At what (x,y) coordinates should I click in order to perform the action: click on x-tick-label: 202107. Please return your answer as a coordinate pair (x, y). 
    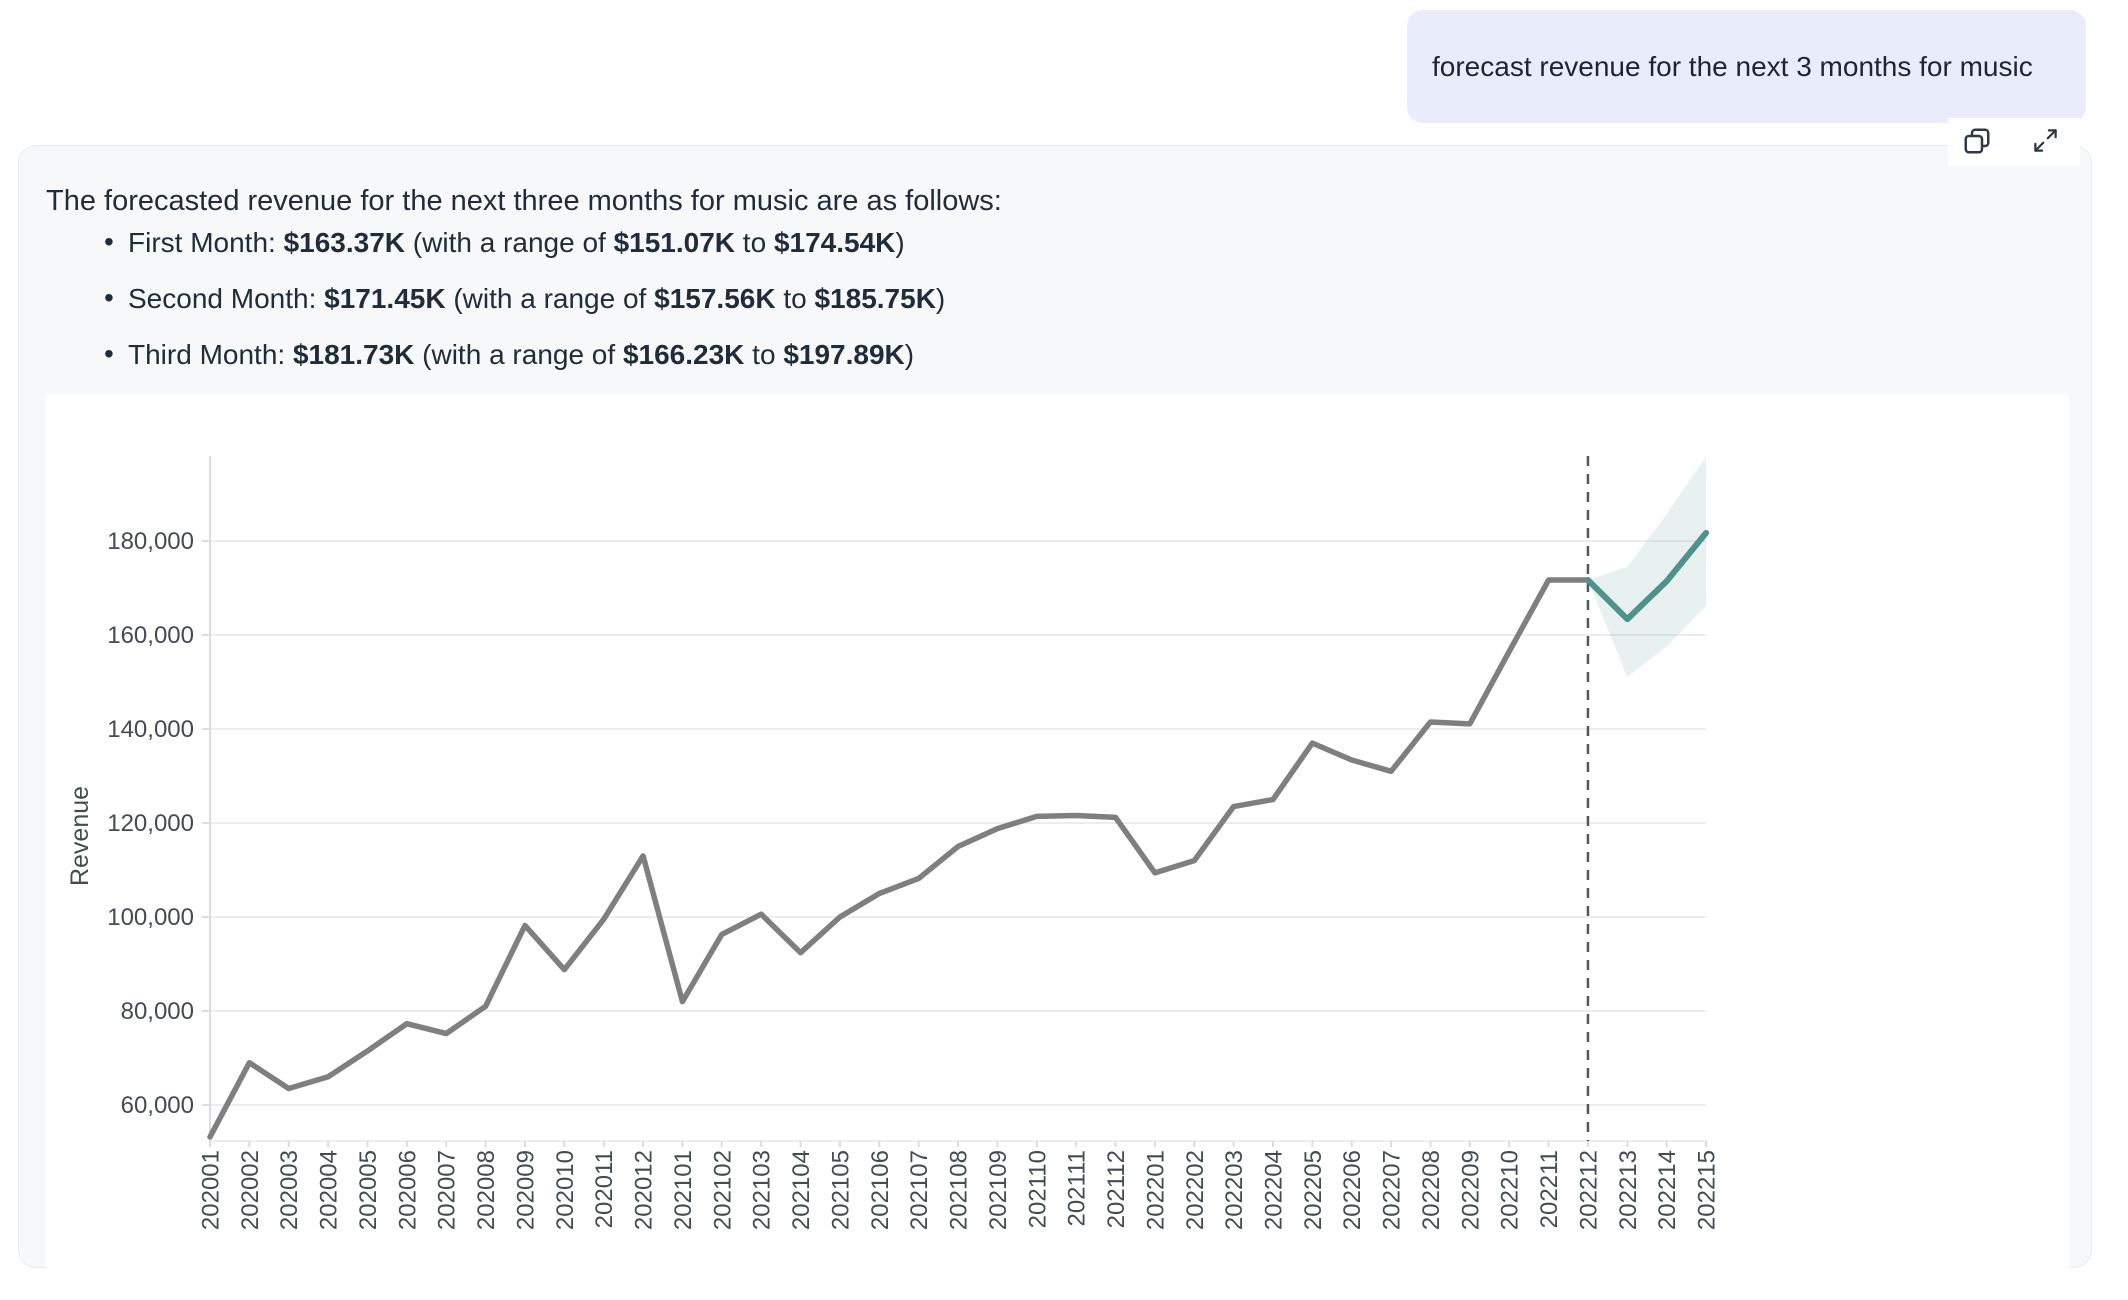
    Looking at the image, I should click on (919, 1190).